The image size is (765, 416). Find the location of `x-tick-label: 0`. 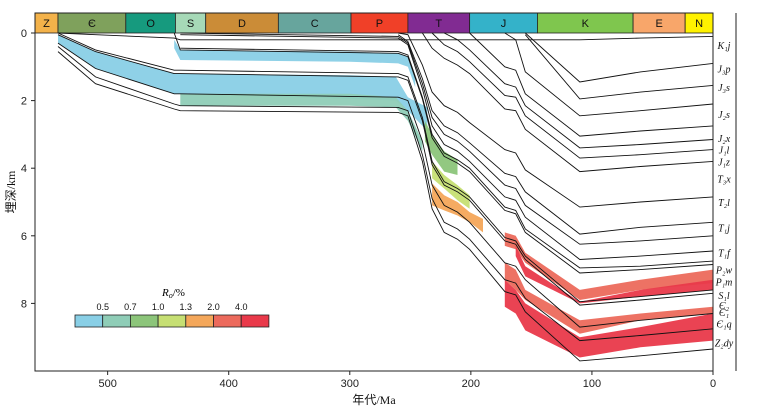

x-tick-label: 0 is located at coordinates (713, 384).